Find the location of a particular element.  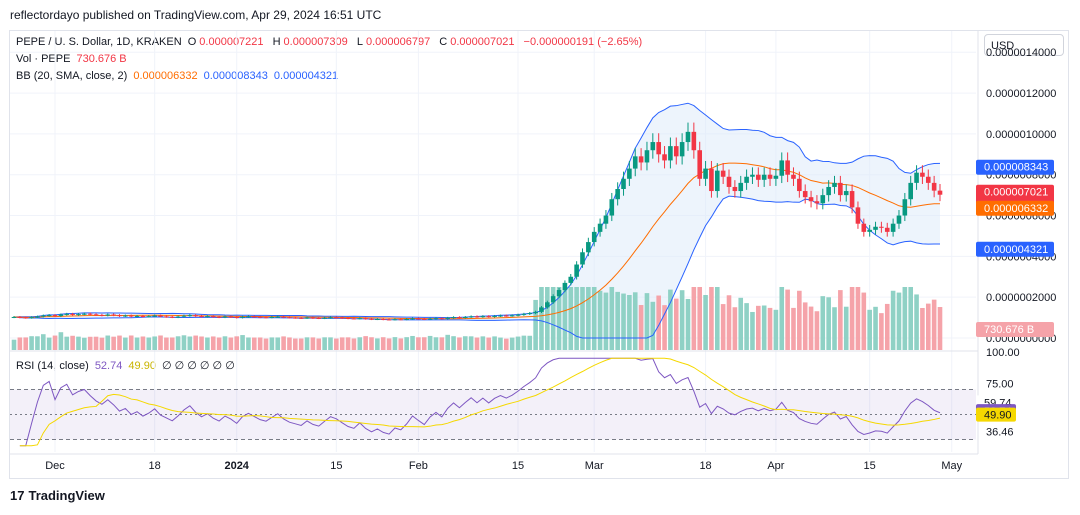

symbol-title: PEPE / U. S. Dollar, 1D, KRAKEN is located at coordinates (99, 42).